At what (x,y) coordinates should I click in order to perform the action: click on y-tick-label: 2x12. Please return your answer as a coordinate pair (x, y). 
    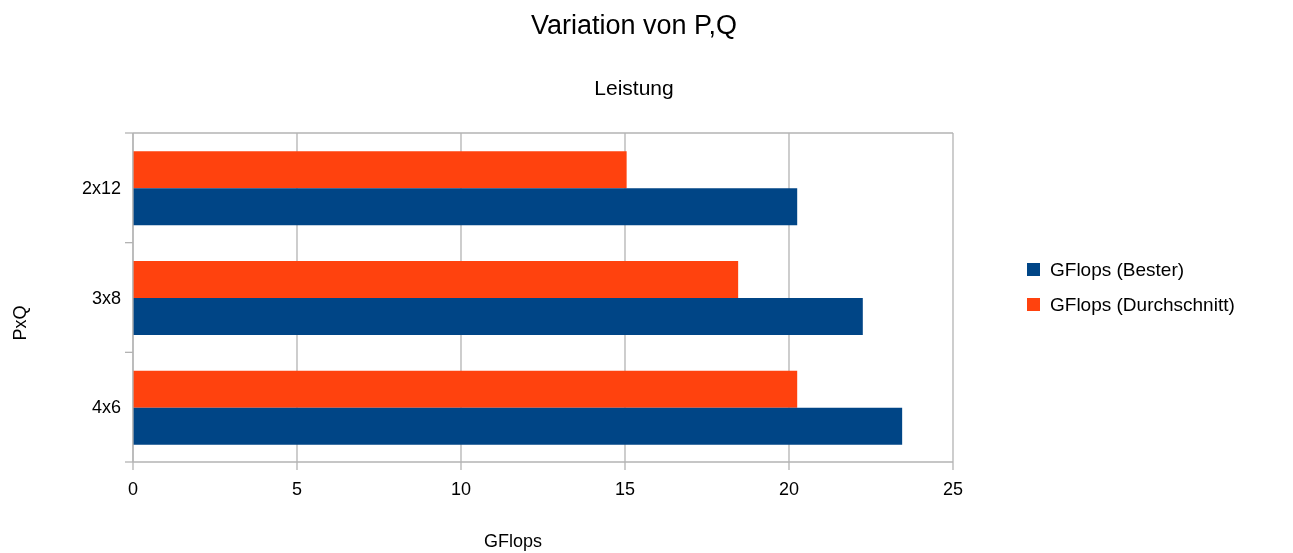
    Looking at the image, I should click on (101, 187).